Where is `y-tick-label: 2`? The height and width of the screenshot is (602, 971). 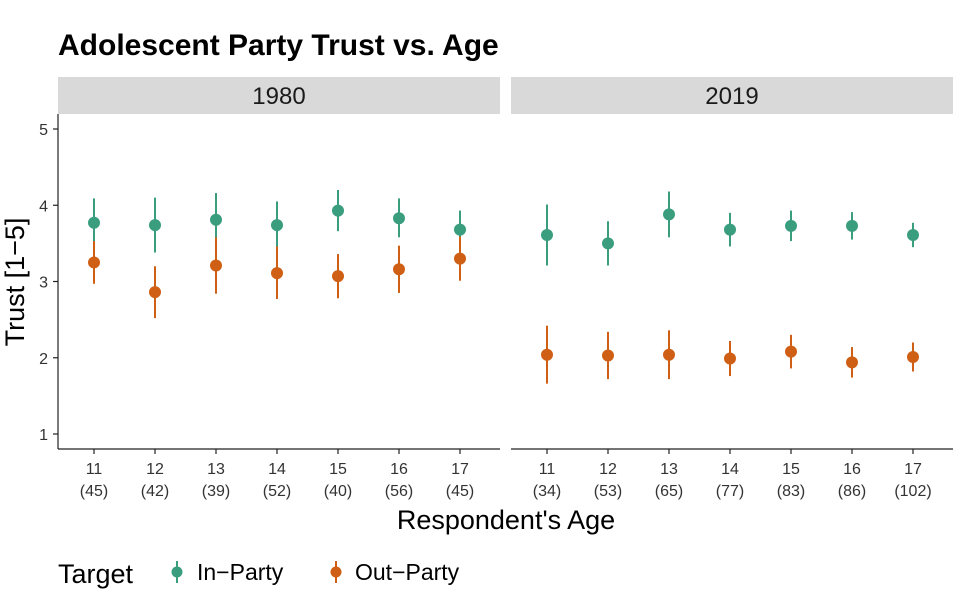 y-tick-label: 2 is located at coordinates (43, 359).